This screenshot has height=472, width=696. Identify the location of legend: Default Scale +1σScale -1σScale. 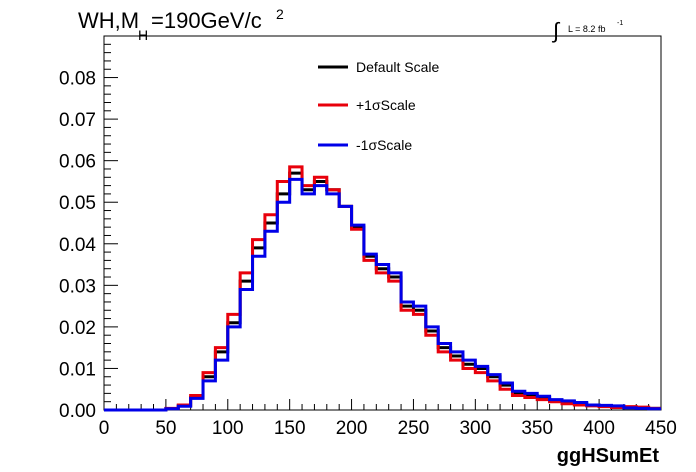
(378, 106).